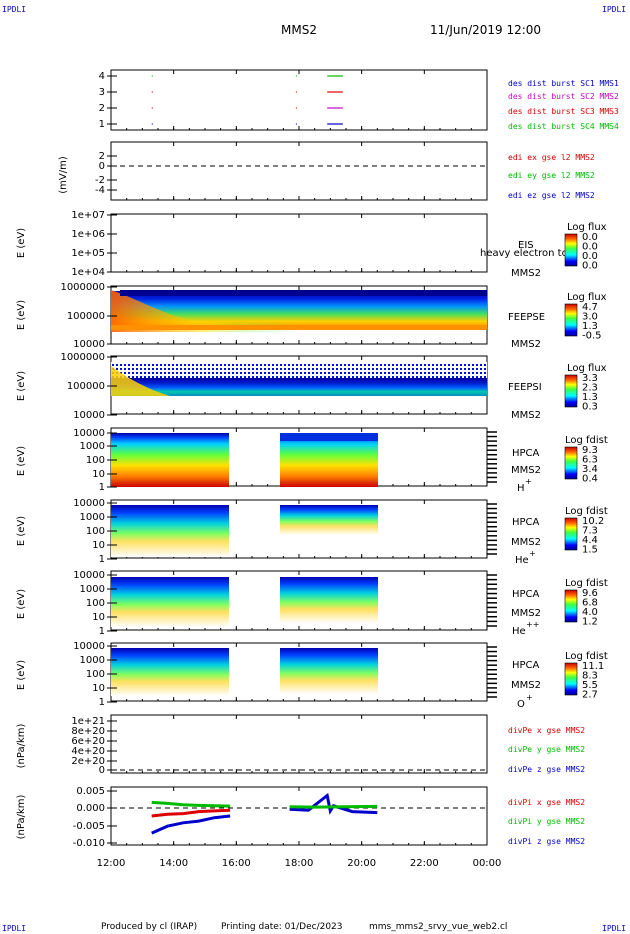 The image size is (630, 934). I want to click on hpca-he-instrument-label: HPCA, so click(526, 522).